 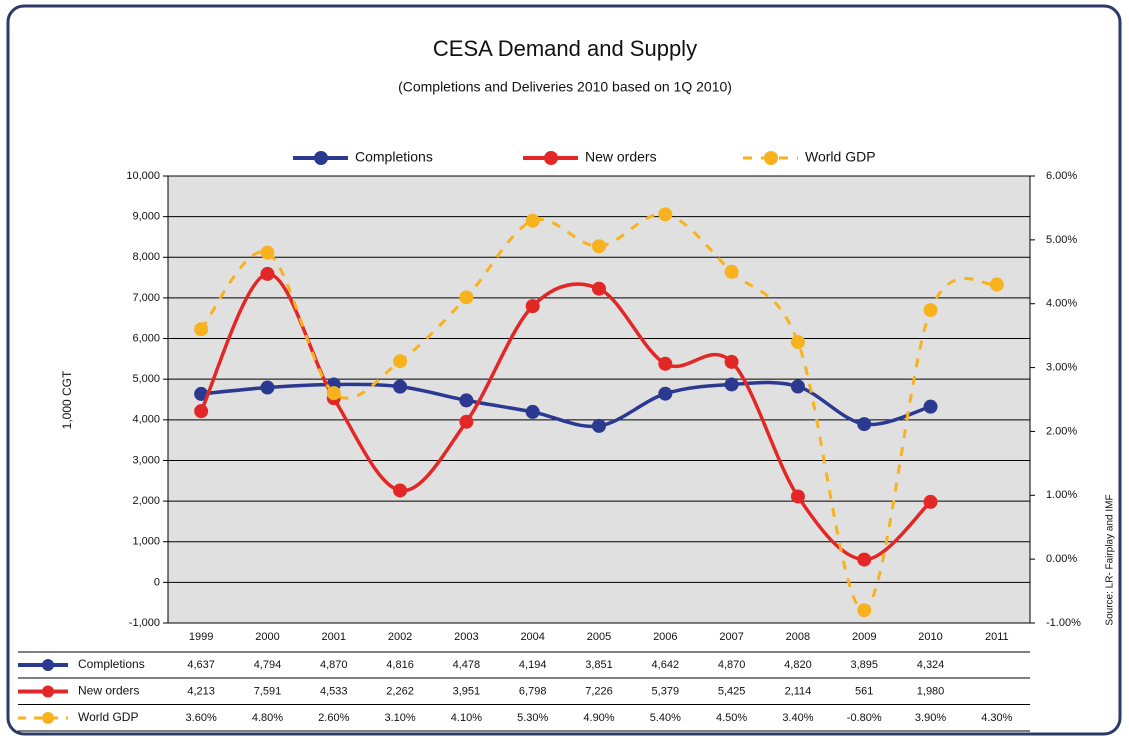 I want to click on y2-tick-label: -1.00%, so click(x=1063, y=623).